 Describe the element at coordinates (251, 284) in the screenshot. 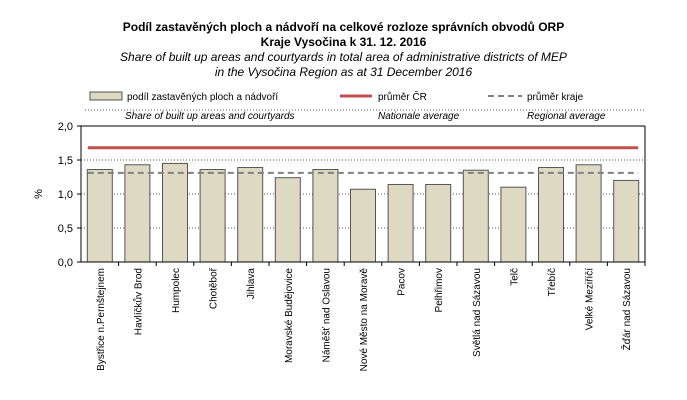

I see `x-tick-label: Jihlava` at that location.